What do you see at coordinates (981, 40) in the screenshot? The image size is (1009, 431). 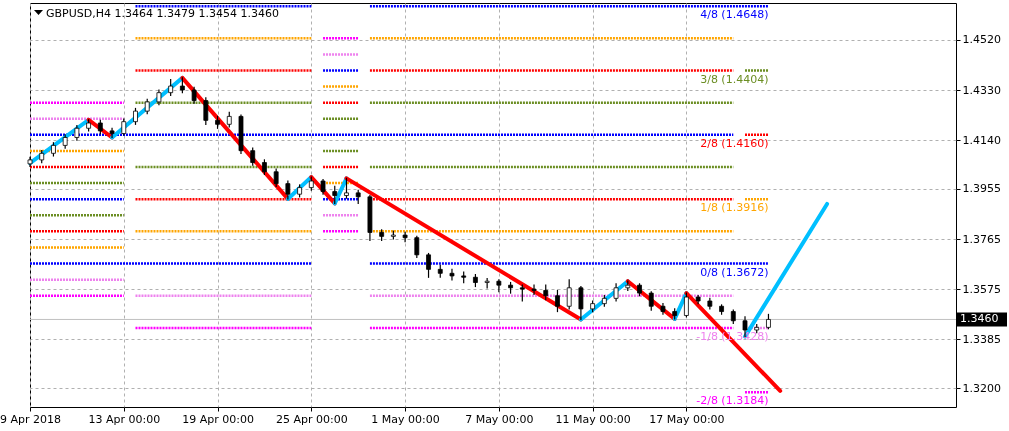 I see `y-tick-label: 1.4520` at bounding box center [981, 40].